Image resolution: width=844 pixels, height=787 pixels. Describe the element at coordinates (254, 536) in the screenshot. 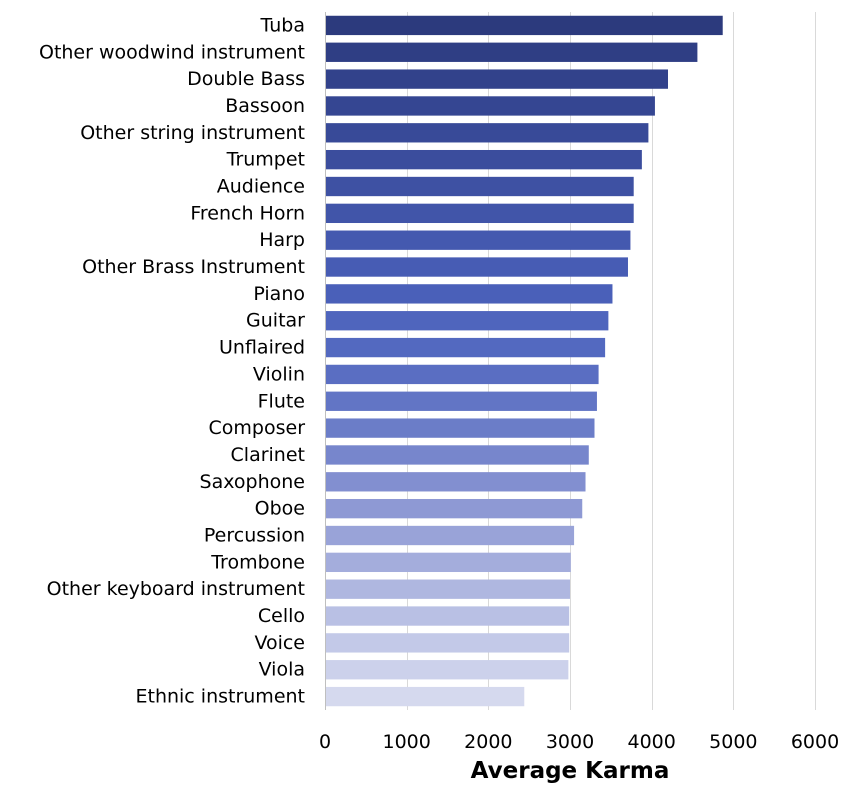

I see `category-label: Percussion` at that location.